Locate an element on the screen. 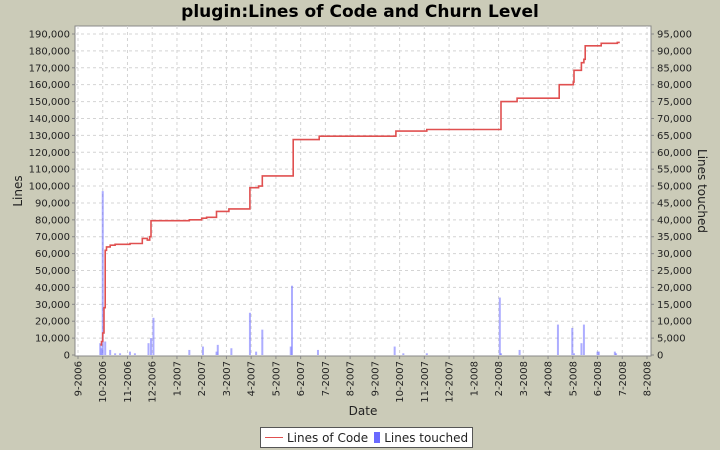 The height and width of the screenshot is (450, 720). x-tick-label: 6-2007 is located at coordinates (301, 378).